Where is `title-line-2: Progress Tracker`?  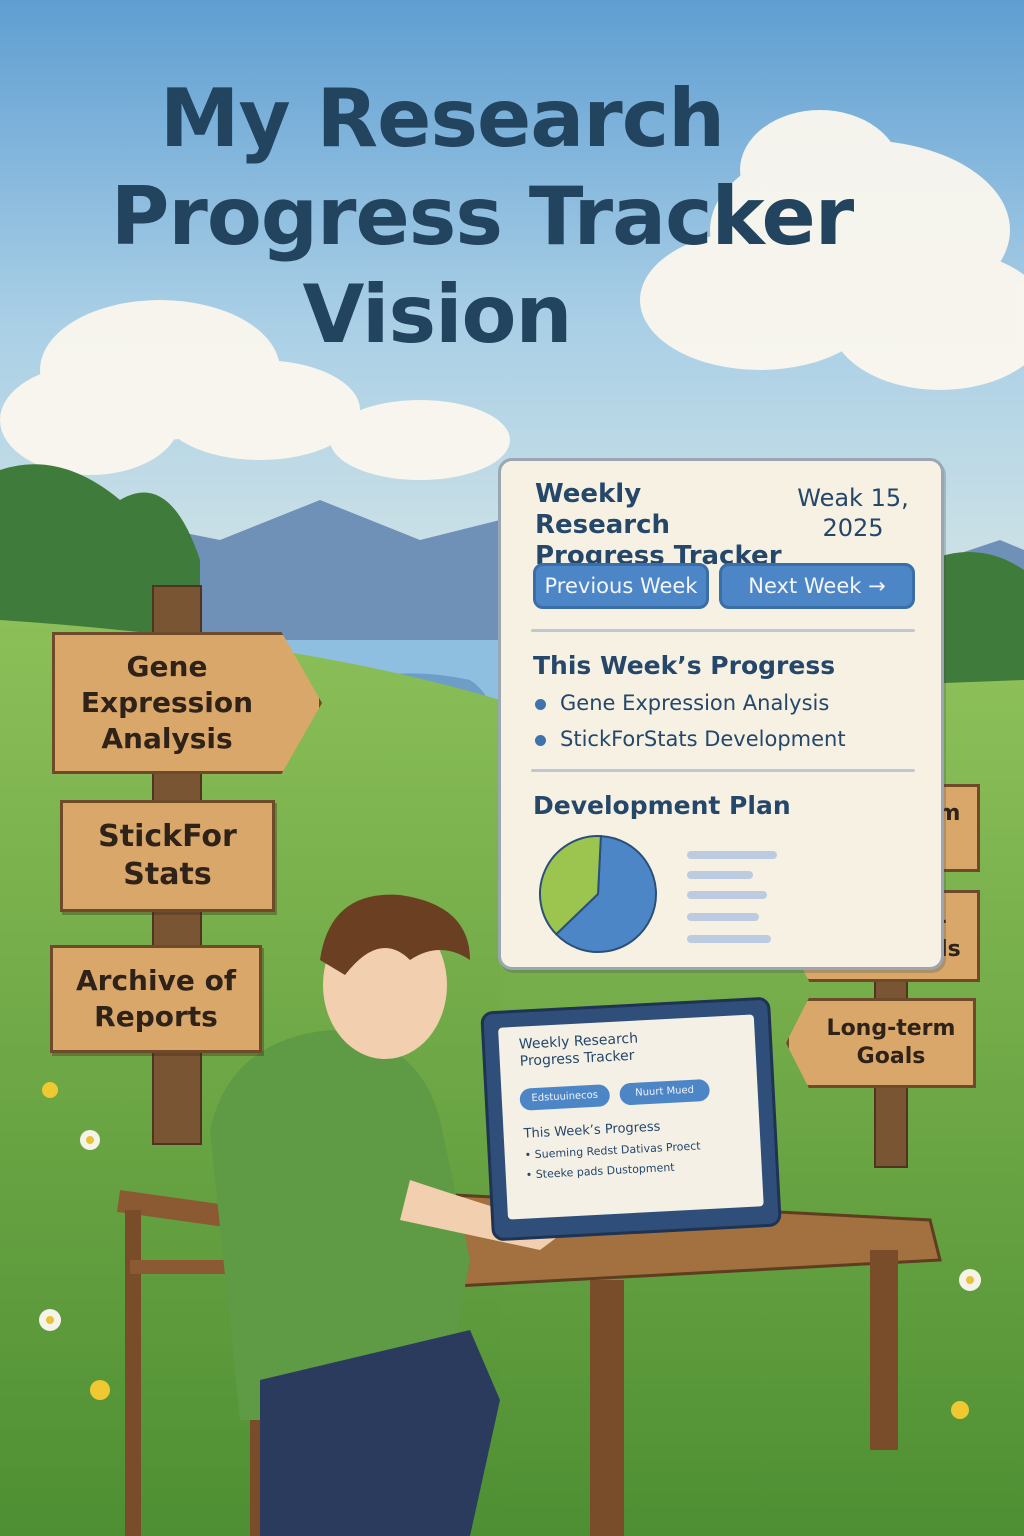
title-line-2: Progress Tracker is located at coordinates (482, 216).